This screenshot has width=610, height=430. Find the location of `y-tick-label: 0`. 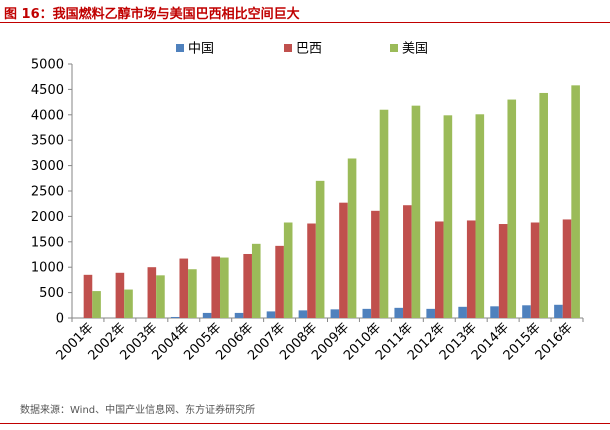

y-tick-label: 0 is located at coordinates (60, 319).